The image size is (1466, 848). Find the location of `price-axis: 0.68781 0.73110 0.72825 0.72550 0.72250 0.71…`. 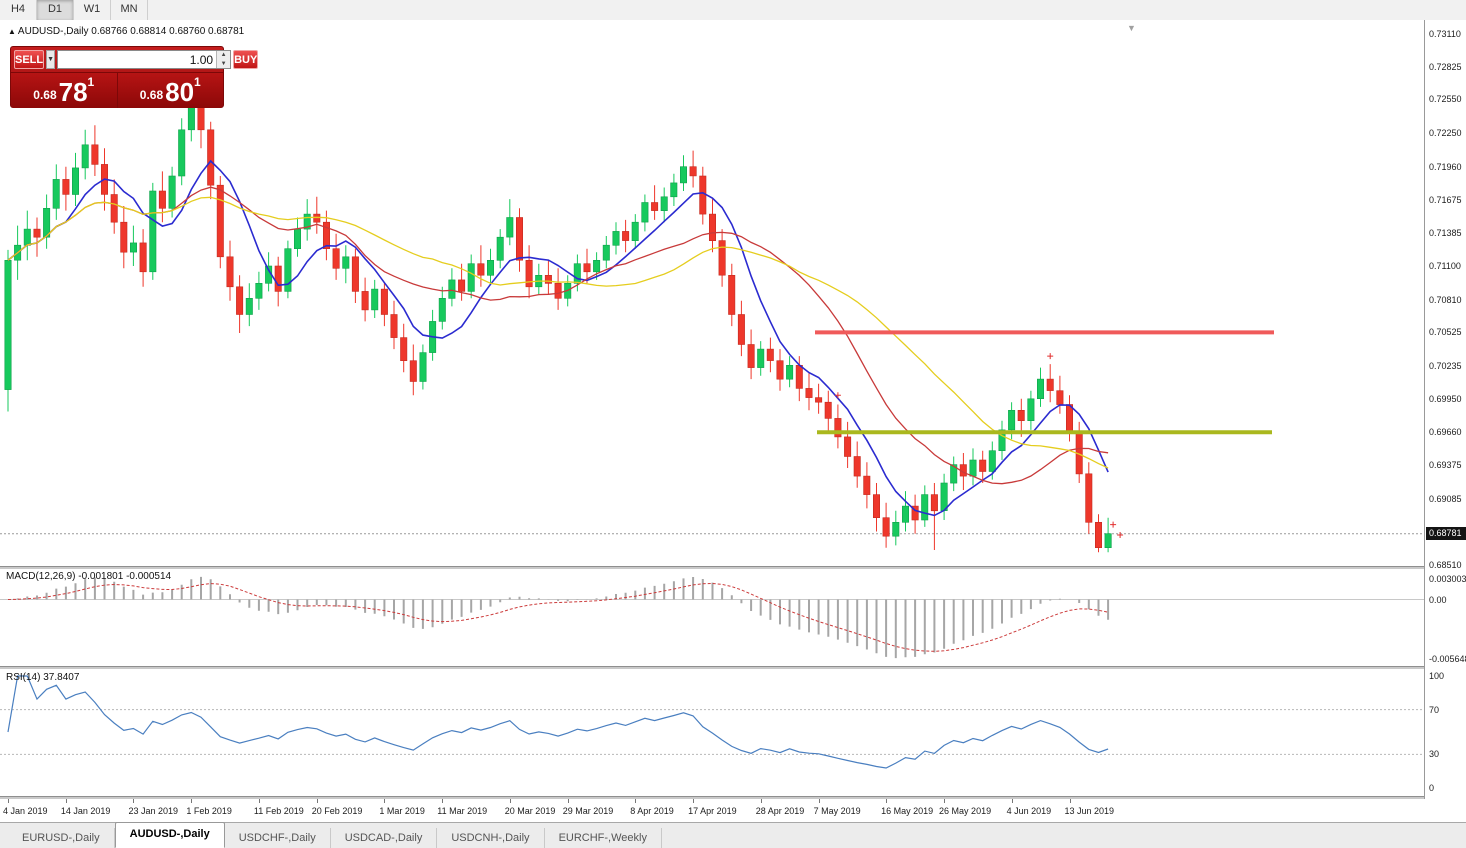

price-axis: 0.68781 0.73110 0.72825 0.72550 0.72250 0.71… is located at coordinates (1445, 409).